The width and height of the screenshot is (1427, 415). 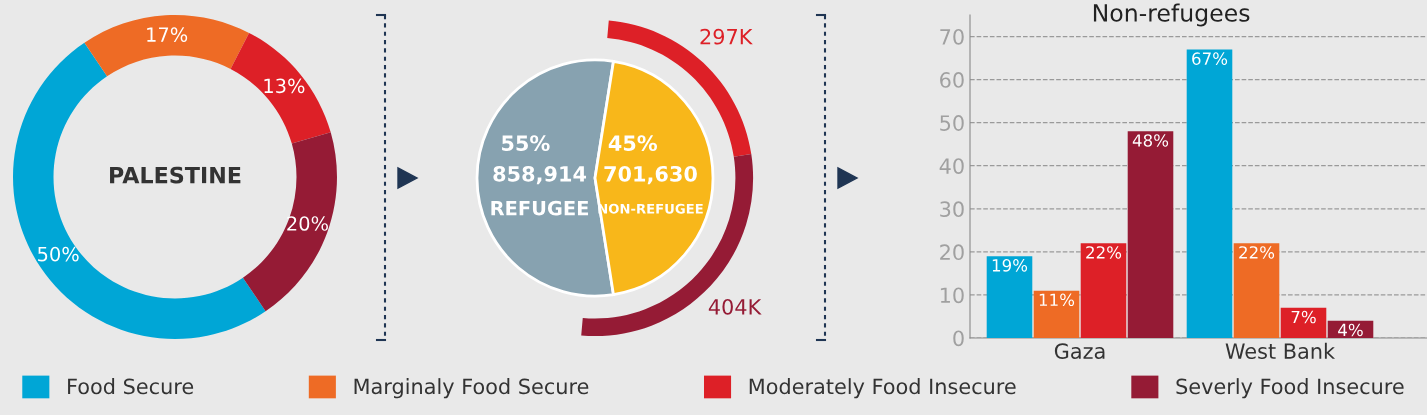 What do you see at coordinates (952, 295) in the screenshot?
I see `y-tick-label: 10` at bounding box center [952, 295].